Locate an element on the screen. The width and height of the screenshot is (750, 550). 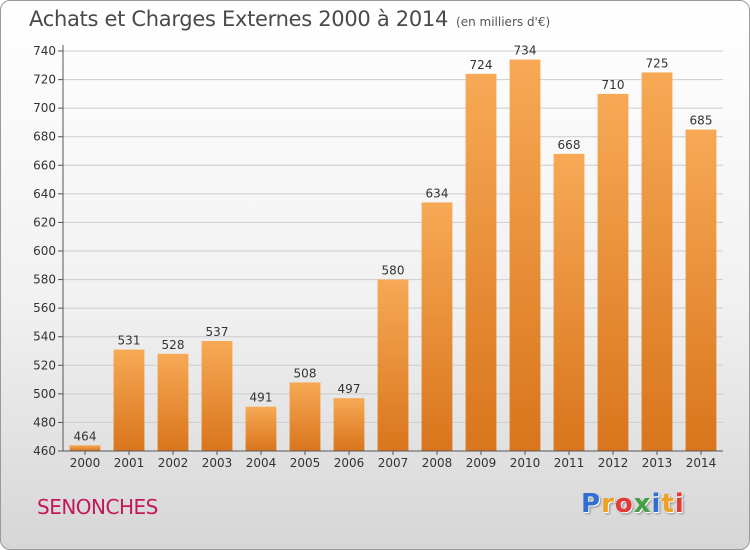
bar-value-label: 734 is located at coordinates (525, 51).